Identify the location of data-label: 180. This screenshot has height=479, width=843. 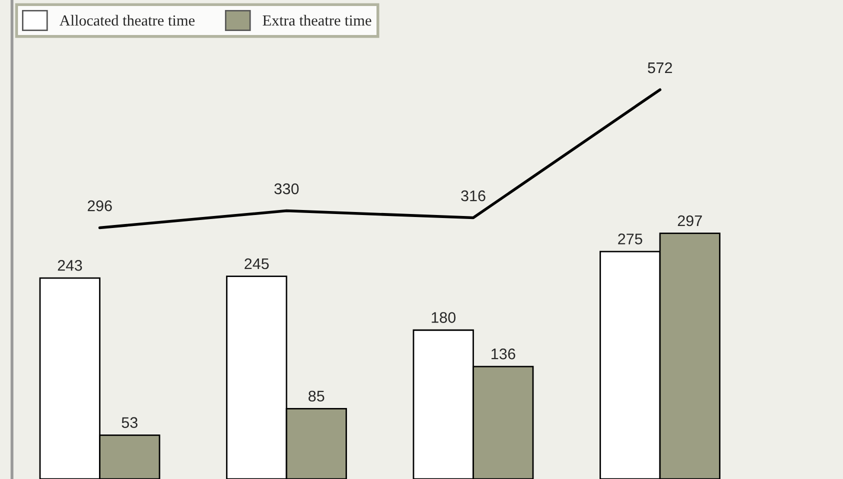
(444, 317).